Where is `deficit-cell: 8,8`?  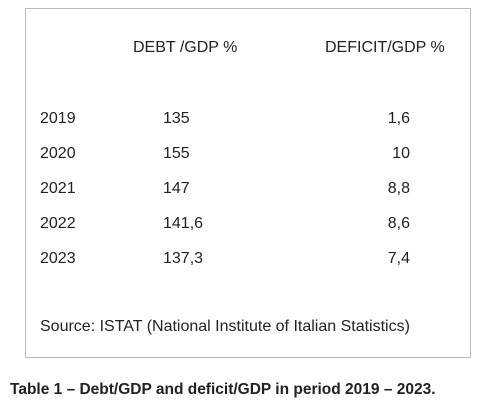 deficit-cell: 8,8 is located at coordinates (398, 188).